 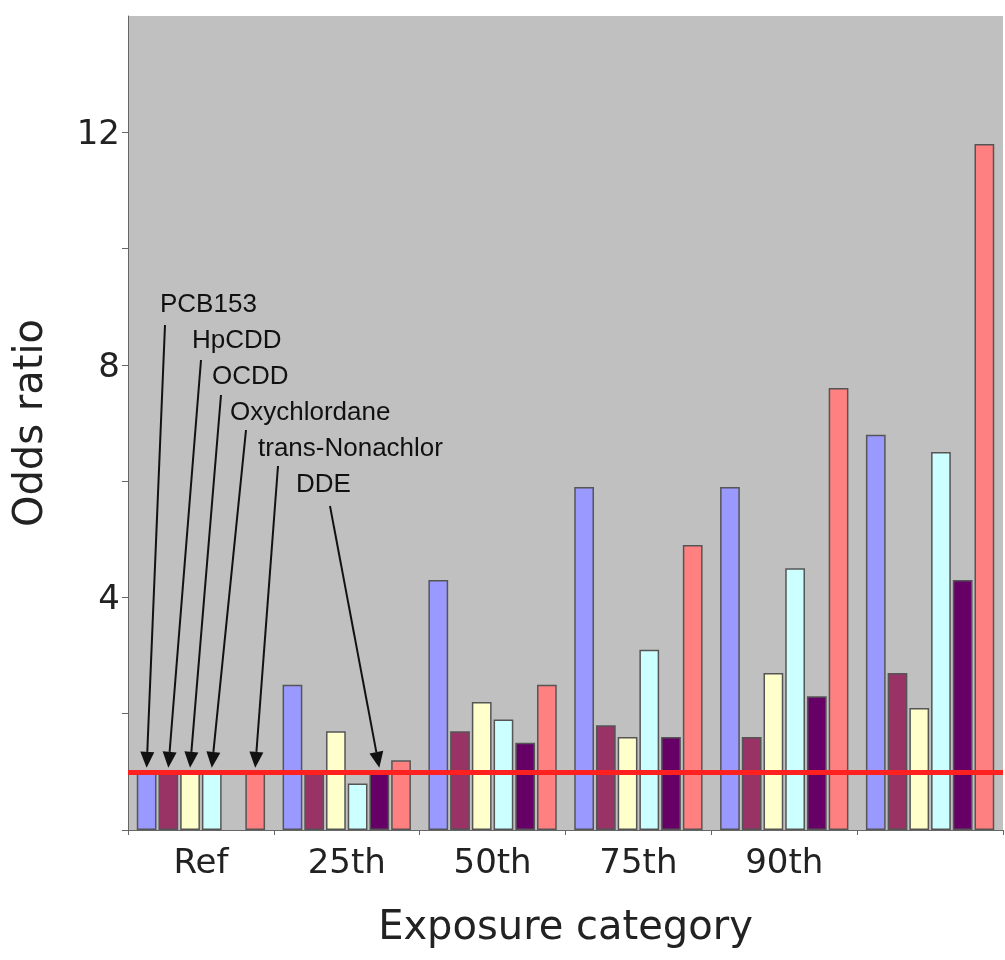 What do you see at coordinates (323, 483) in the screenshot?
I see `annotation: DDE` at bounding box center [323, 483].